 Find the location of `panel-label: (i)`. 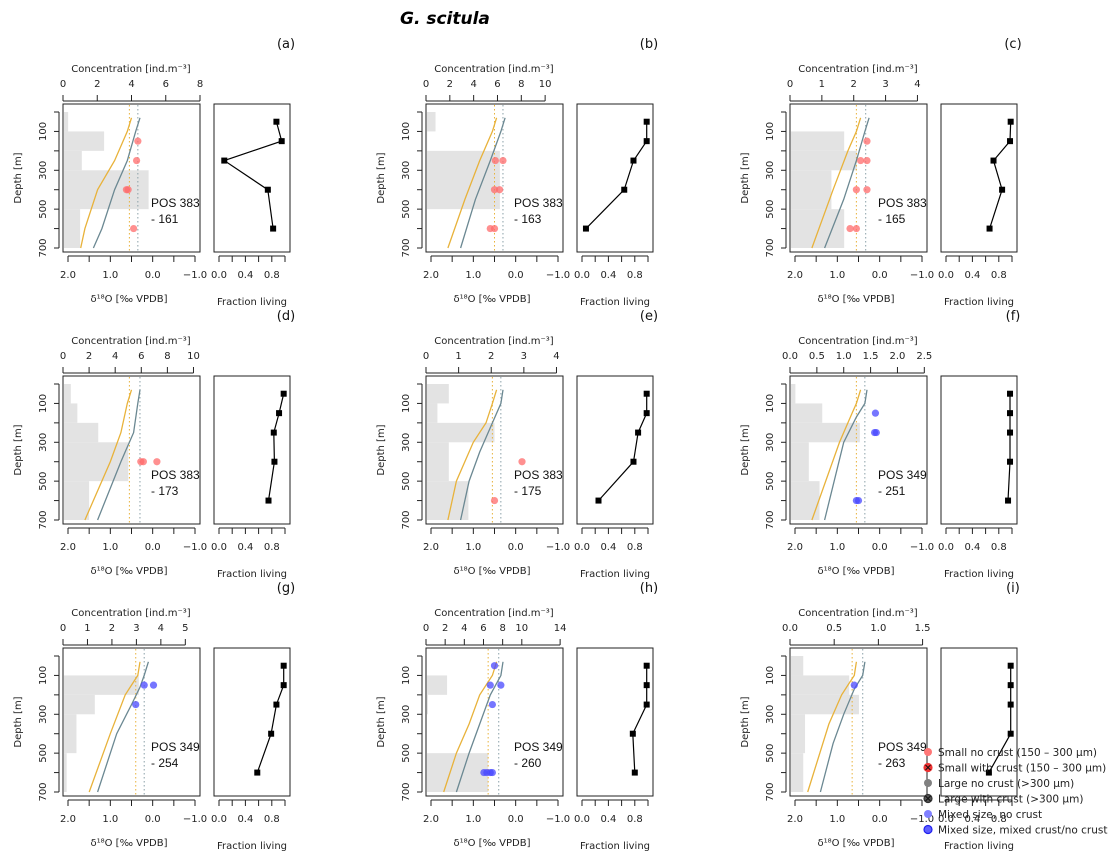

panel-label: (i) is located at coordinates (1013, 588).